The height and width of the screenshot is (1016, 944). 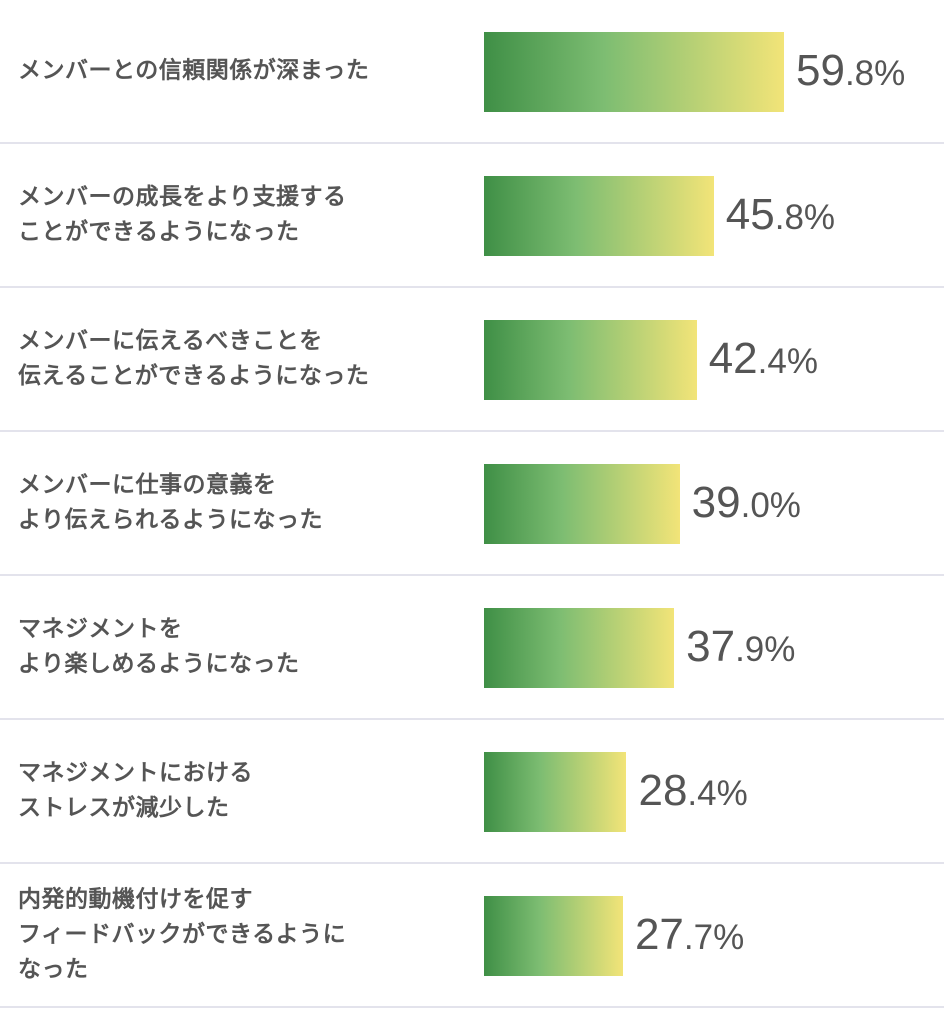 What do you see at coordinates (472, 792) in the screenshot?
I see `chart-row: マネジメントにおける ストレスが減少した 28.4%` at bounding box center [472, 792].